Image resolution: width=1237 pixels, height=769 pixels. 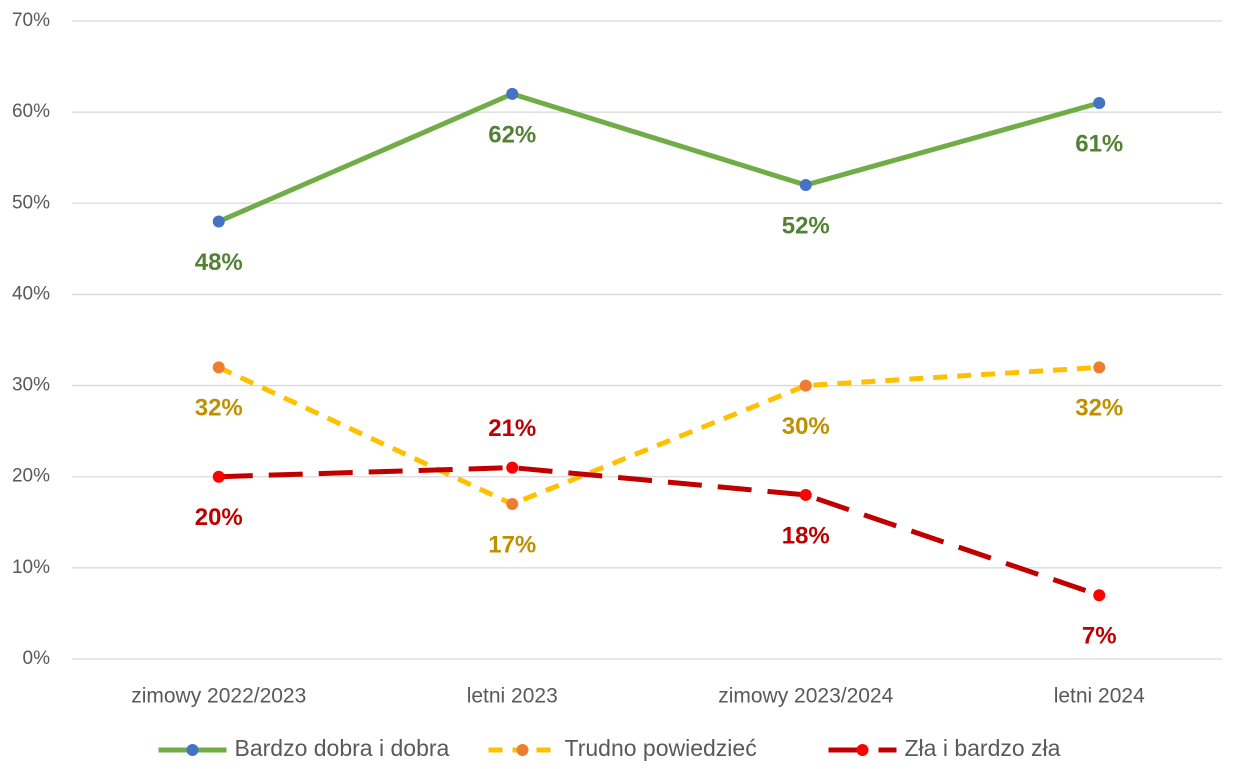 I want to click on value-label: 48%, so click(x=219, y=262).